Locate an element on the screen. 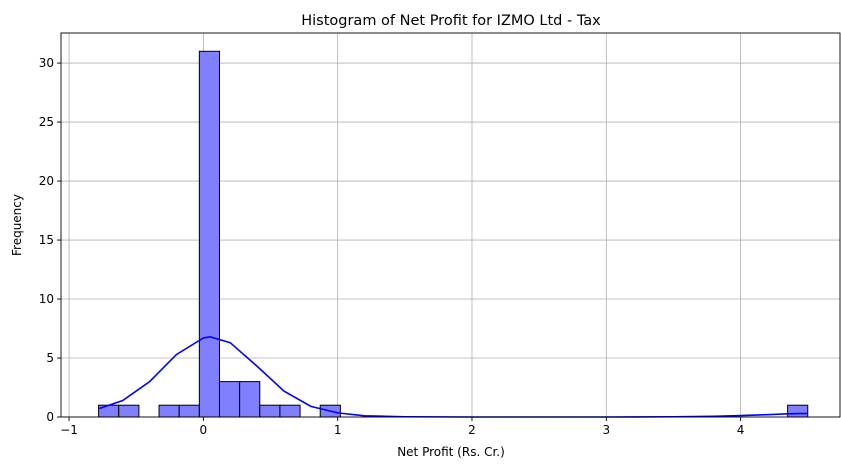  kde-curve-layer is located at coordinates (453, 376).